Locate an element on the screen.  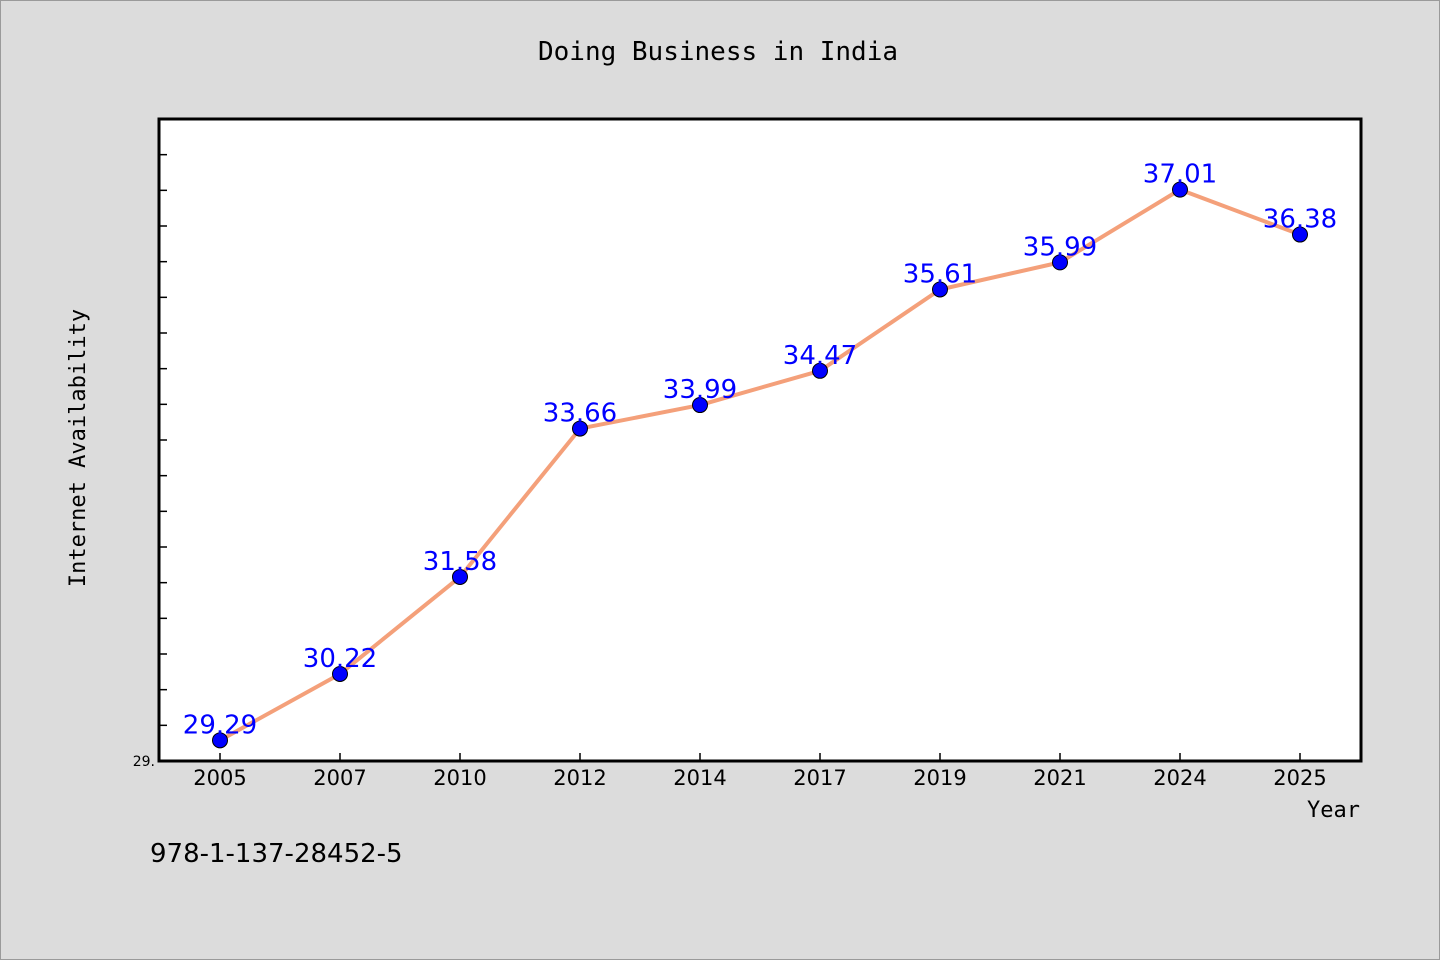
x-tick-label: 2019 is located at coordinates (939, 778).